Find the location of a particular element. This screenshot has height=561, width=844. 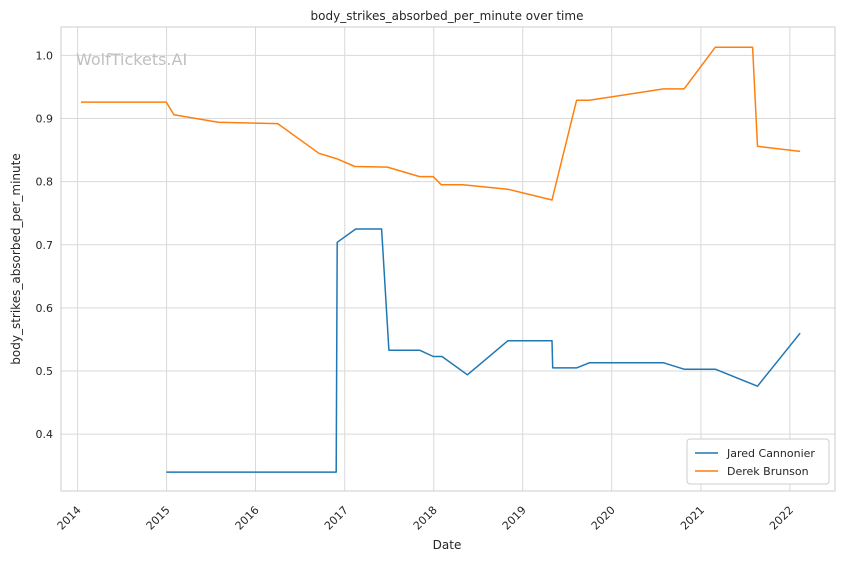

x-axis-label: Date is located at coordinates (447, 545).